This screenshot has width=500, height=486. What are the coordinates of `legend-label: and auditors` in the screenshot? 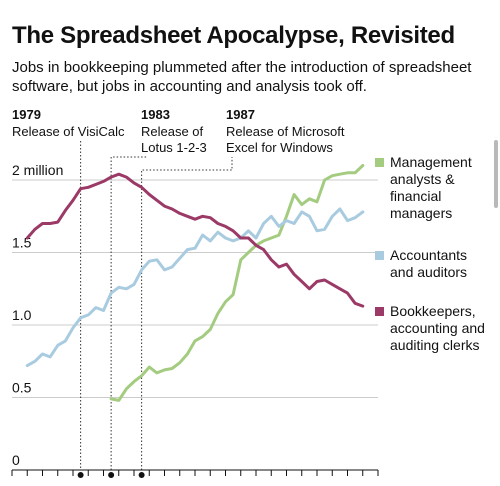 It's located at (428, 272).